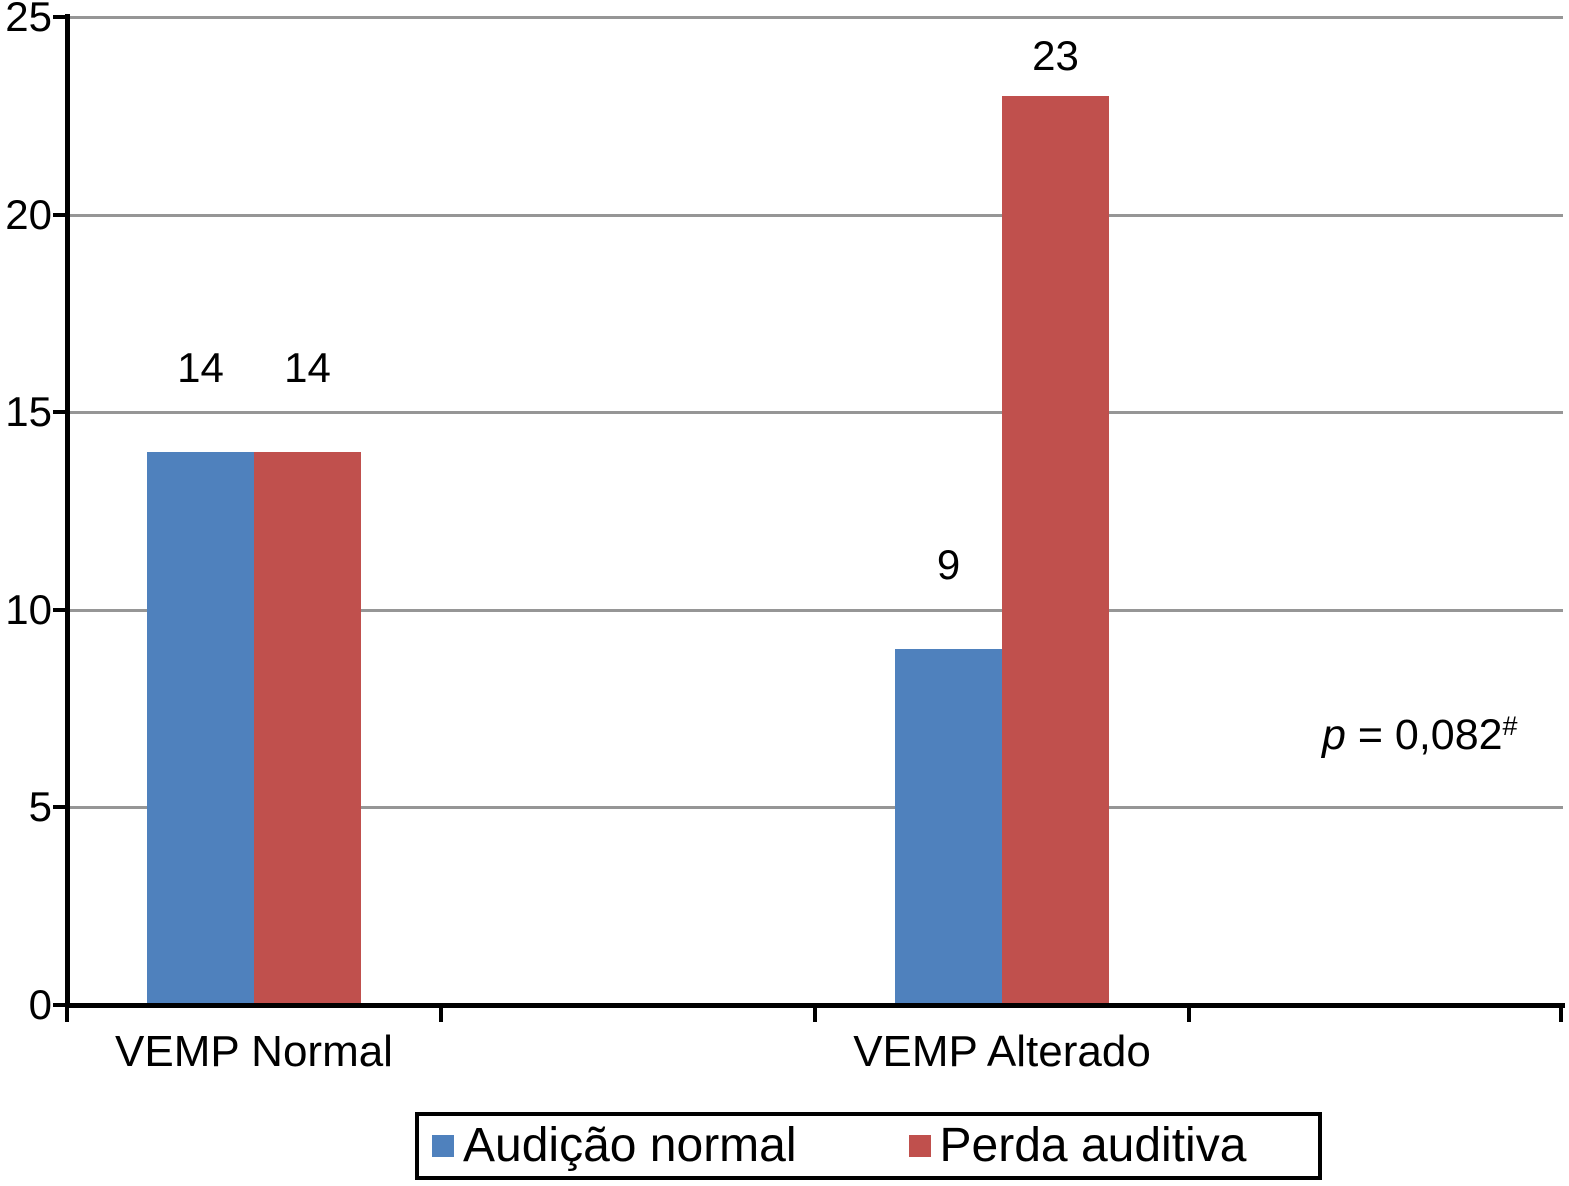  I want to click on legend-label-perda-auditiva: Perda auditiva, so click(1093, 1145).